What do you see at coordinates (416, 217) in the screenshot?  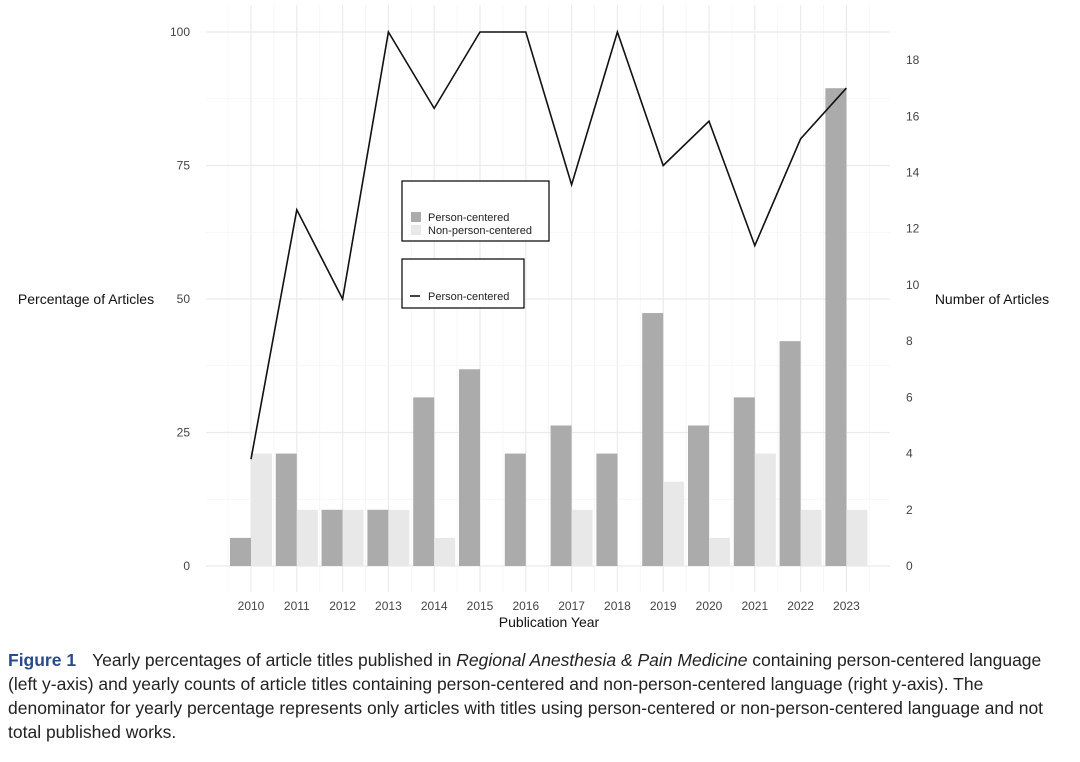 I see `legend-swatch-person-centered` at bounding box center [416, 217].